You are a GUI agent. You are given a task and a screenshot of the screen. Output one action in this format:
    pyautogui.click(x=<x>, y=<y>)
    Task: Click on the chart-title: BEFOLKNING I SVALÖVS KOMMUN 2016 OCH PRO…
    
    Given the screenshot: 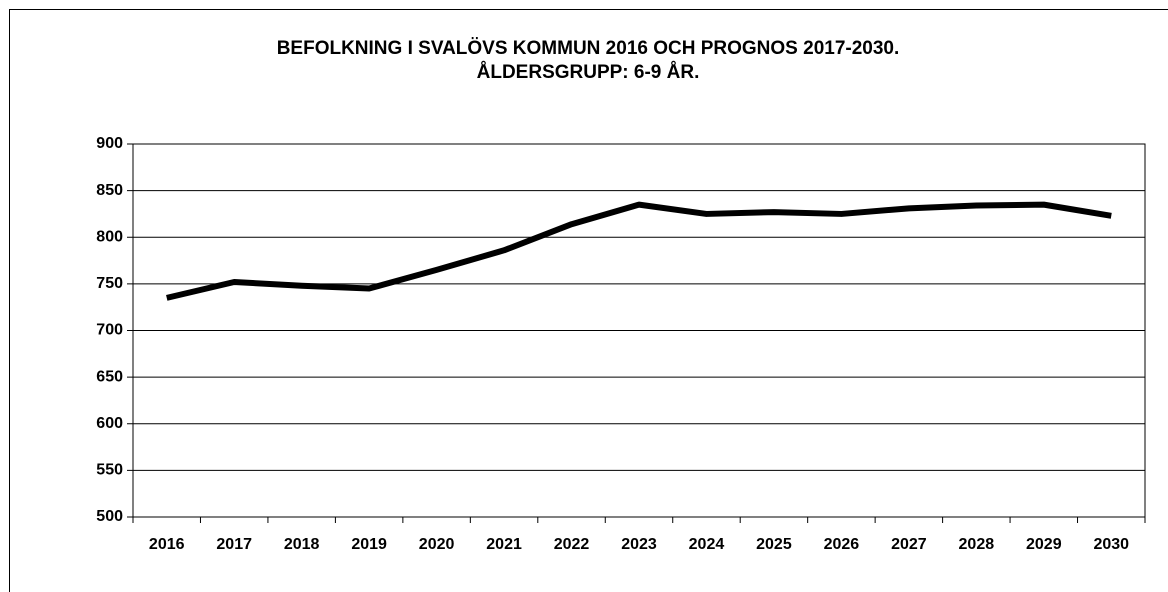 What is the action you would take?
    pyautogui.click(x=588, y=48)
    